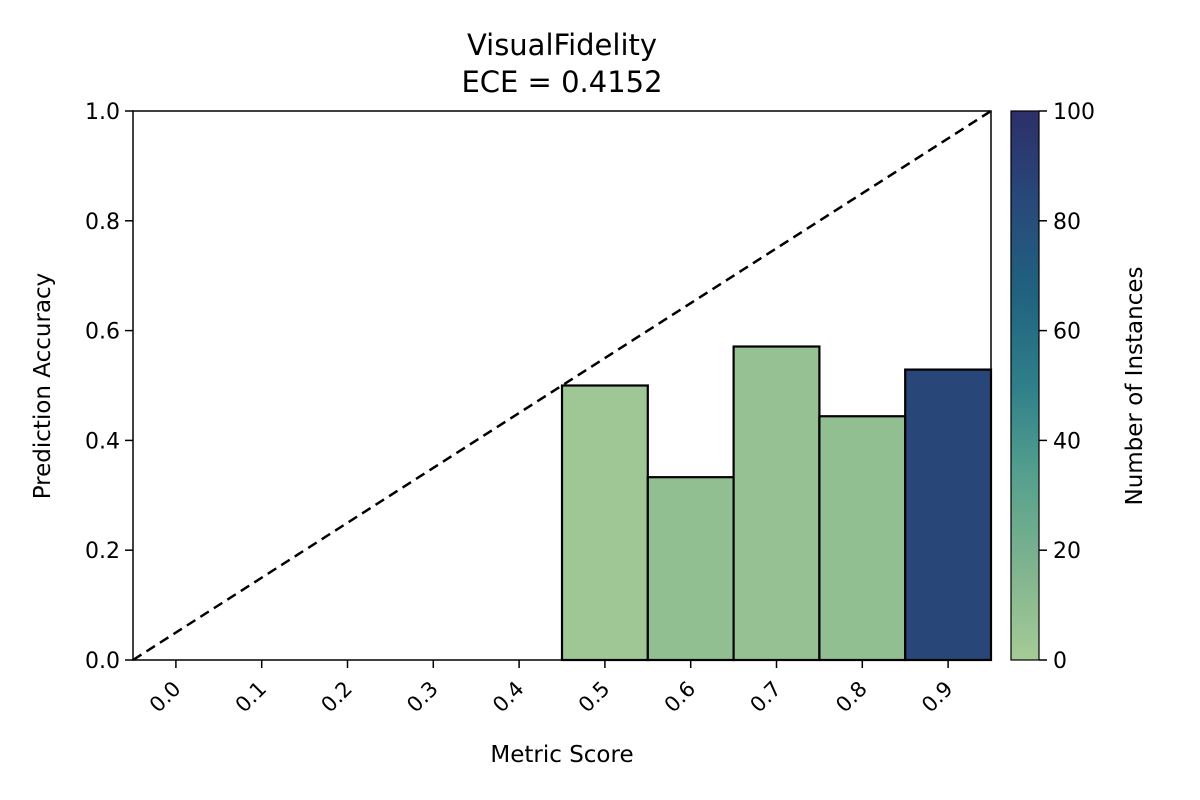 Image resolution: width=1200 pixels, height=800 pixels. I want to click on x-axis: 0.0 0.1 0.2 0.3 0.4 0.5 0.6 0.7 0.8 0.9, so click(551, 688).